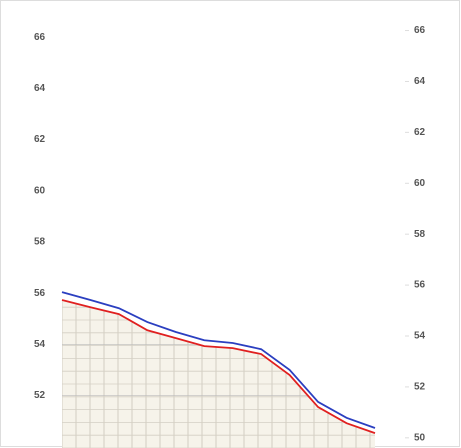 Image resolution: width=461 pixels, height=448 pixels. What do you see at coordinates (420, 132) in the screenshot?
I see `y2-tick-label: 62` at bounding box center [420, 132].